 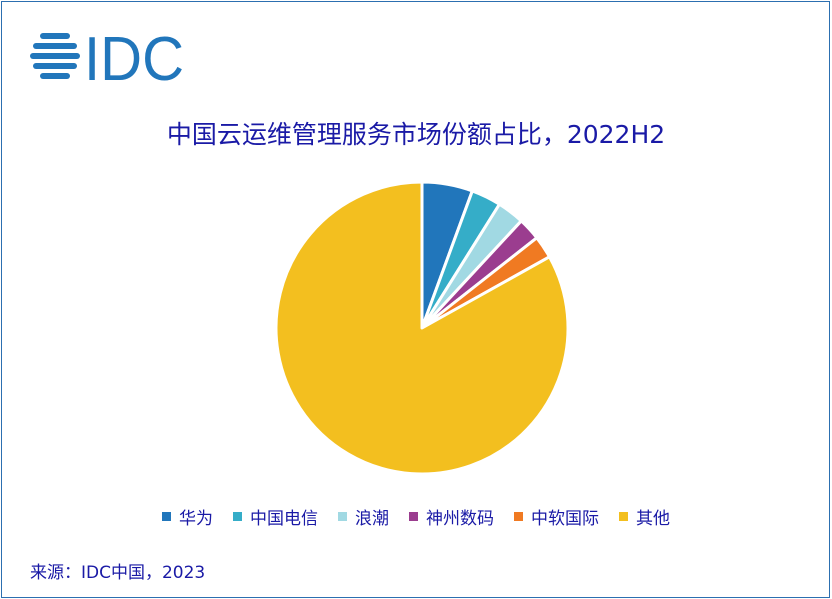 What do you see at coordinates (372, 519) in the screenshot?
I see `legend-label: 浪潮` at bounding box center [372, 519].